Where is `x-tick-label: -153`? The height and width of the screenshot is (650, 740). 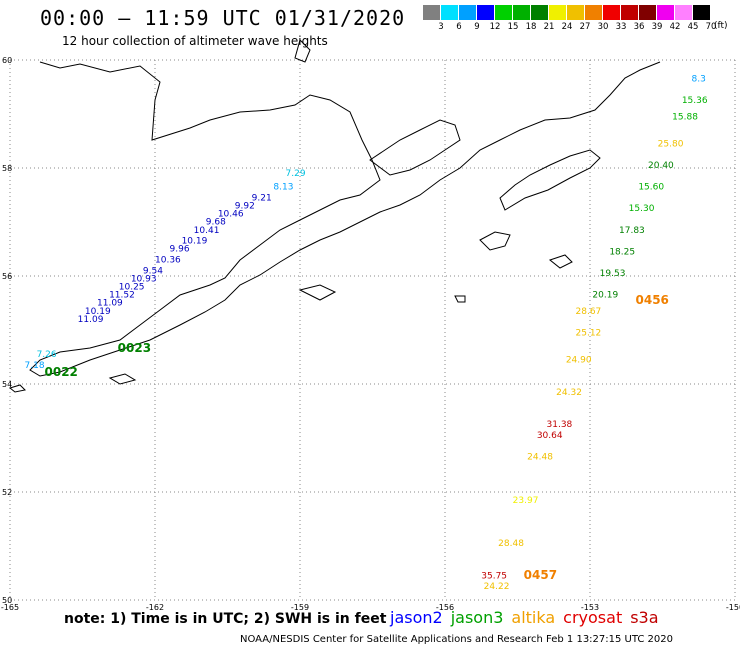
x-tick-label: -153 is located at coordinates (590, 607).